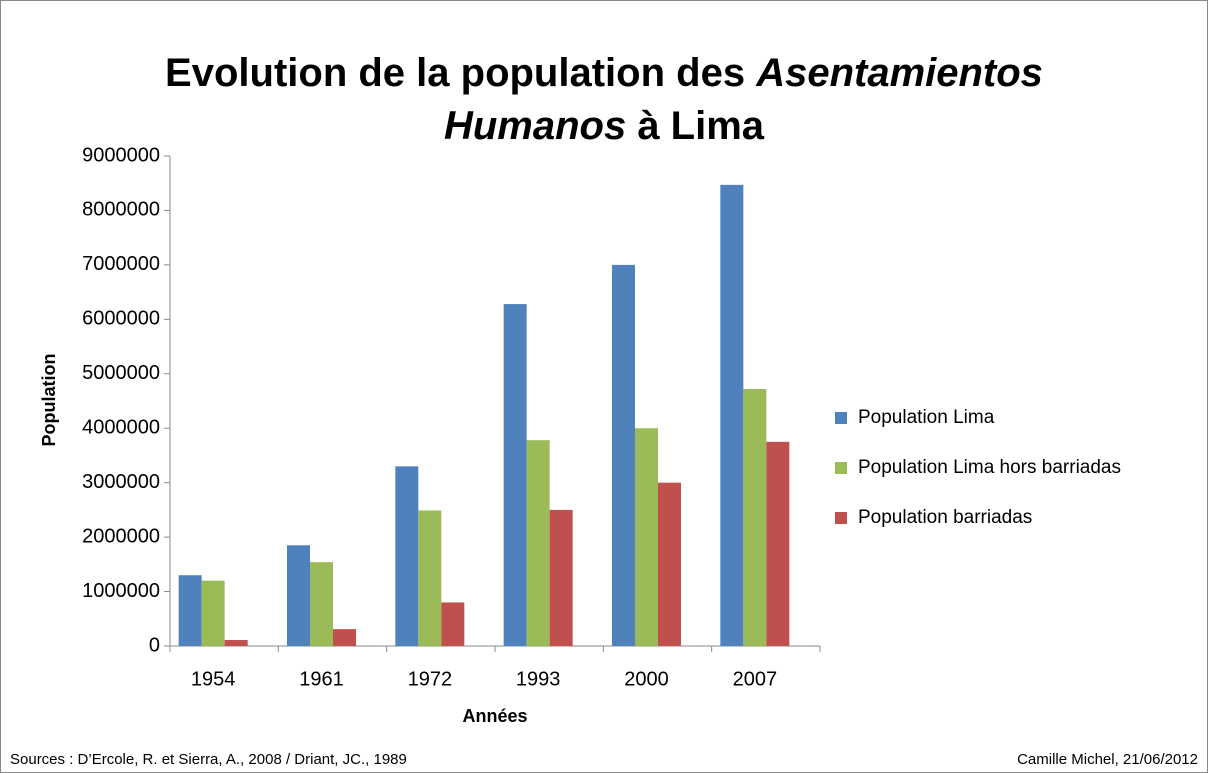  What do you see at coordinates (494, 716) in the screenshot?
I see `x-axis-label: Années` at bounding box center [494, 716].